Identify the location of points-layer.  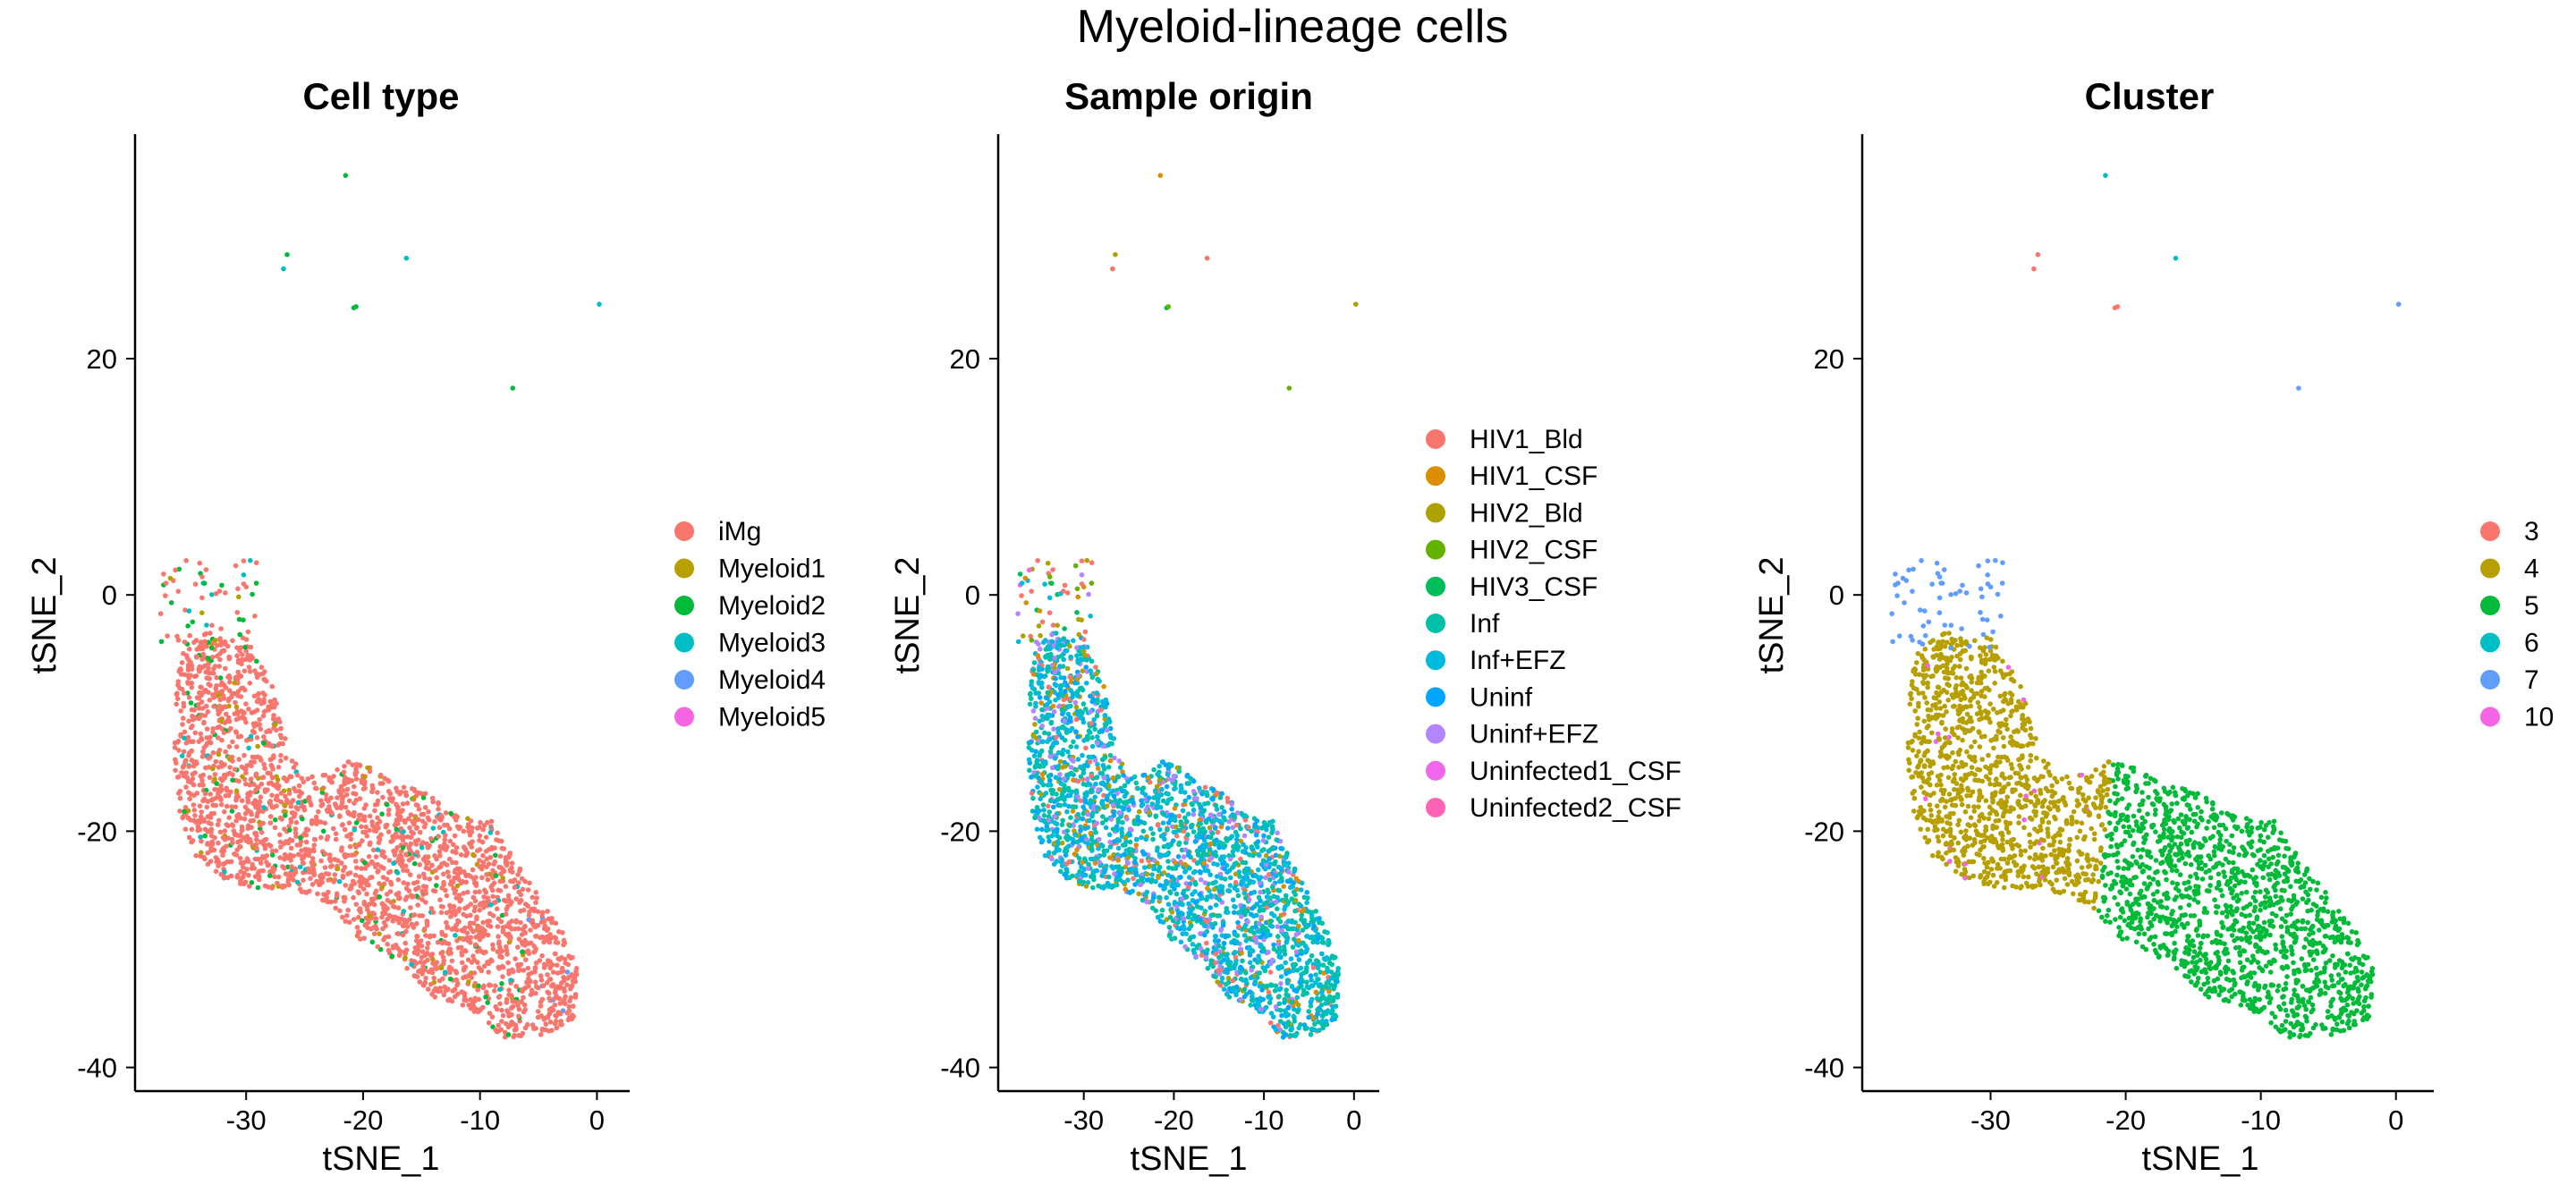
(379, 606).